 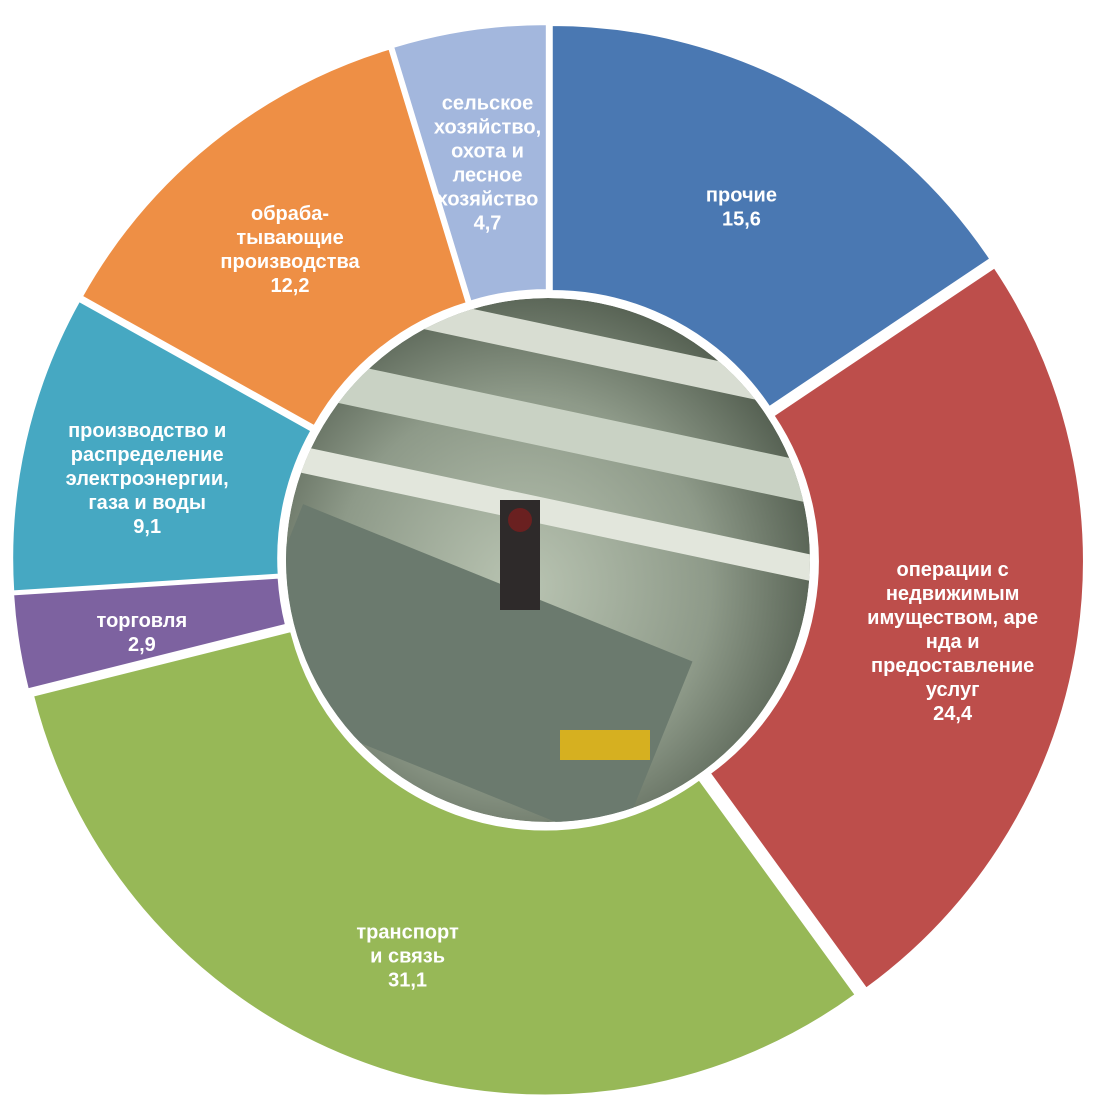 What do you see at coordinates (290, 286) in the screenshot?
I see `value-label: 12,2` at bounding box center [290, 286].